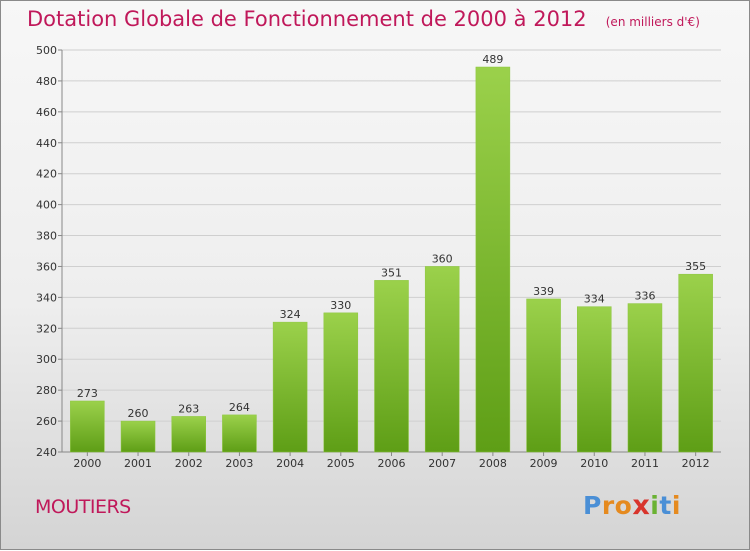 The height and width of the screenshot is (551, 750). I want to click on x-tick-label: 2006, so click(392, 463).